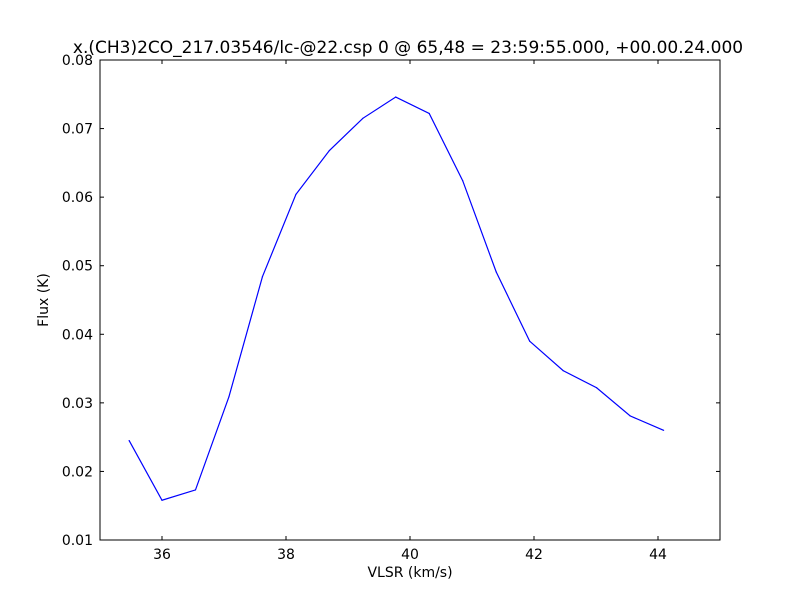 This screenshot has width=800, height=600. I want to click on x-tick-label: 44, so click(658, 555).